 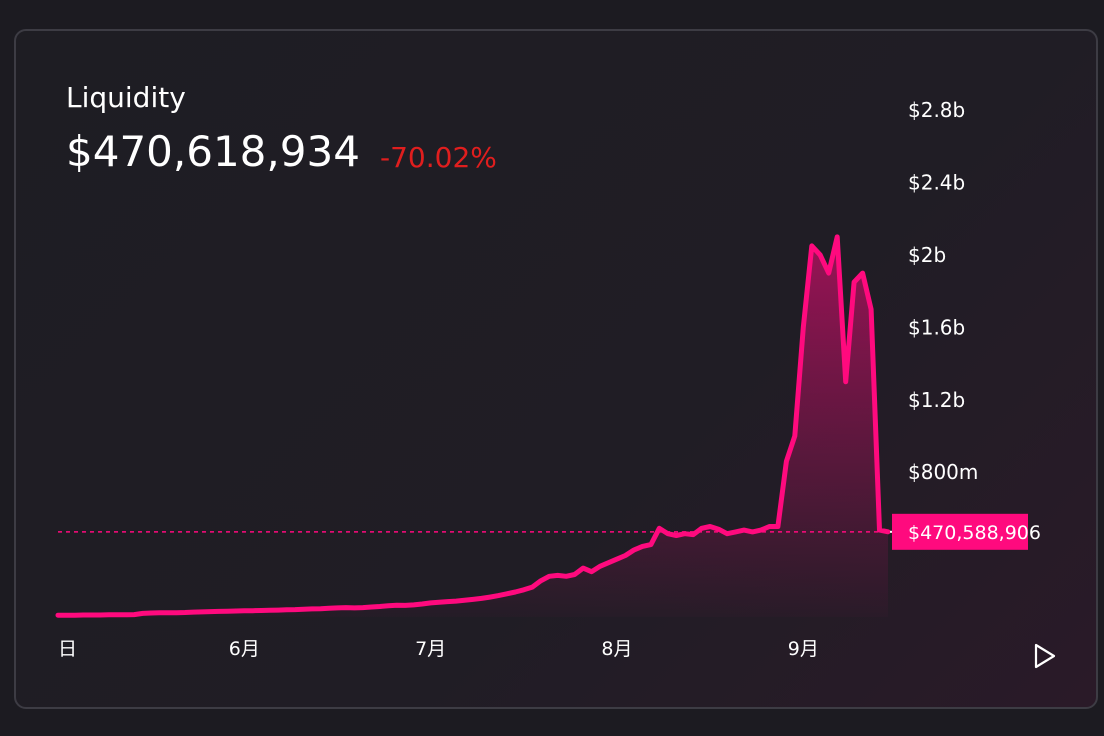 I want to click on y-tick-label: $1.6b, so click(x=936, y=327).